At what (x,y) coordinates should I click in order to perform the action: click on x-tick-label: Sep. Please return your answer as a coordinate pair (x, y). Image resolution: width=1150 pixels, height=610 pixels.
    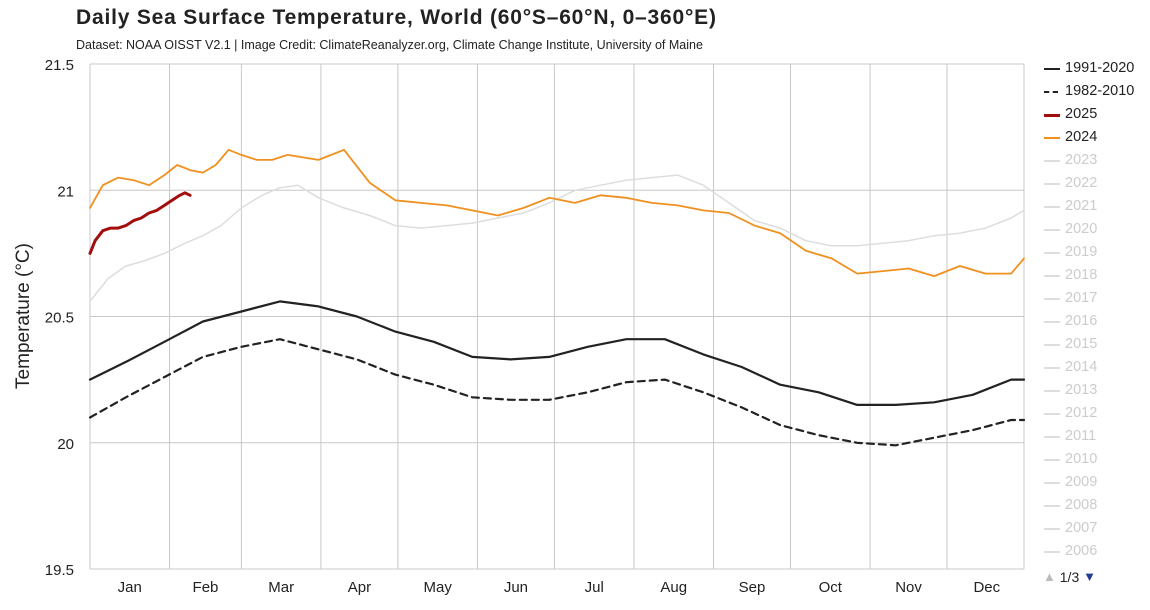
    Looking at the image, I should click on (752, 587).